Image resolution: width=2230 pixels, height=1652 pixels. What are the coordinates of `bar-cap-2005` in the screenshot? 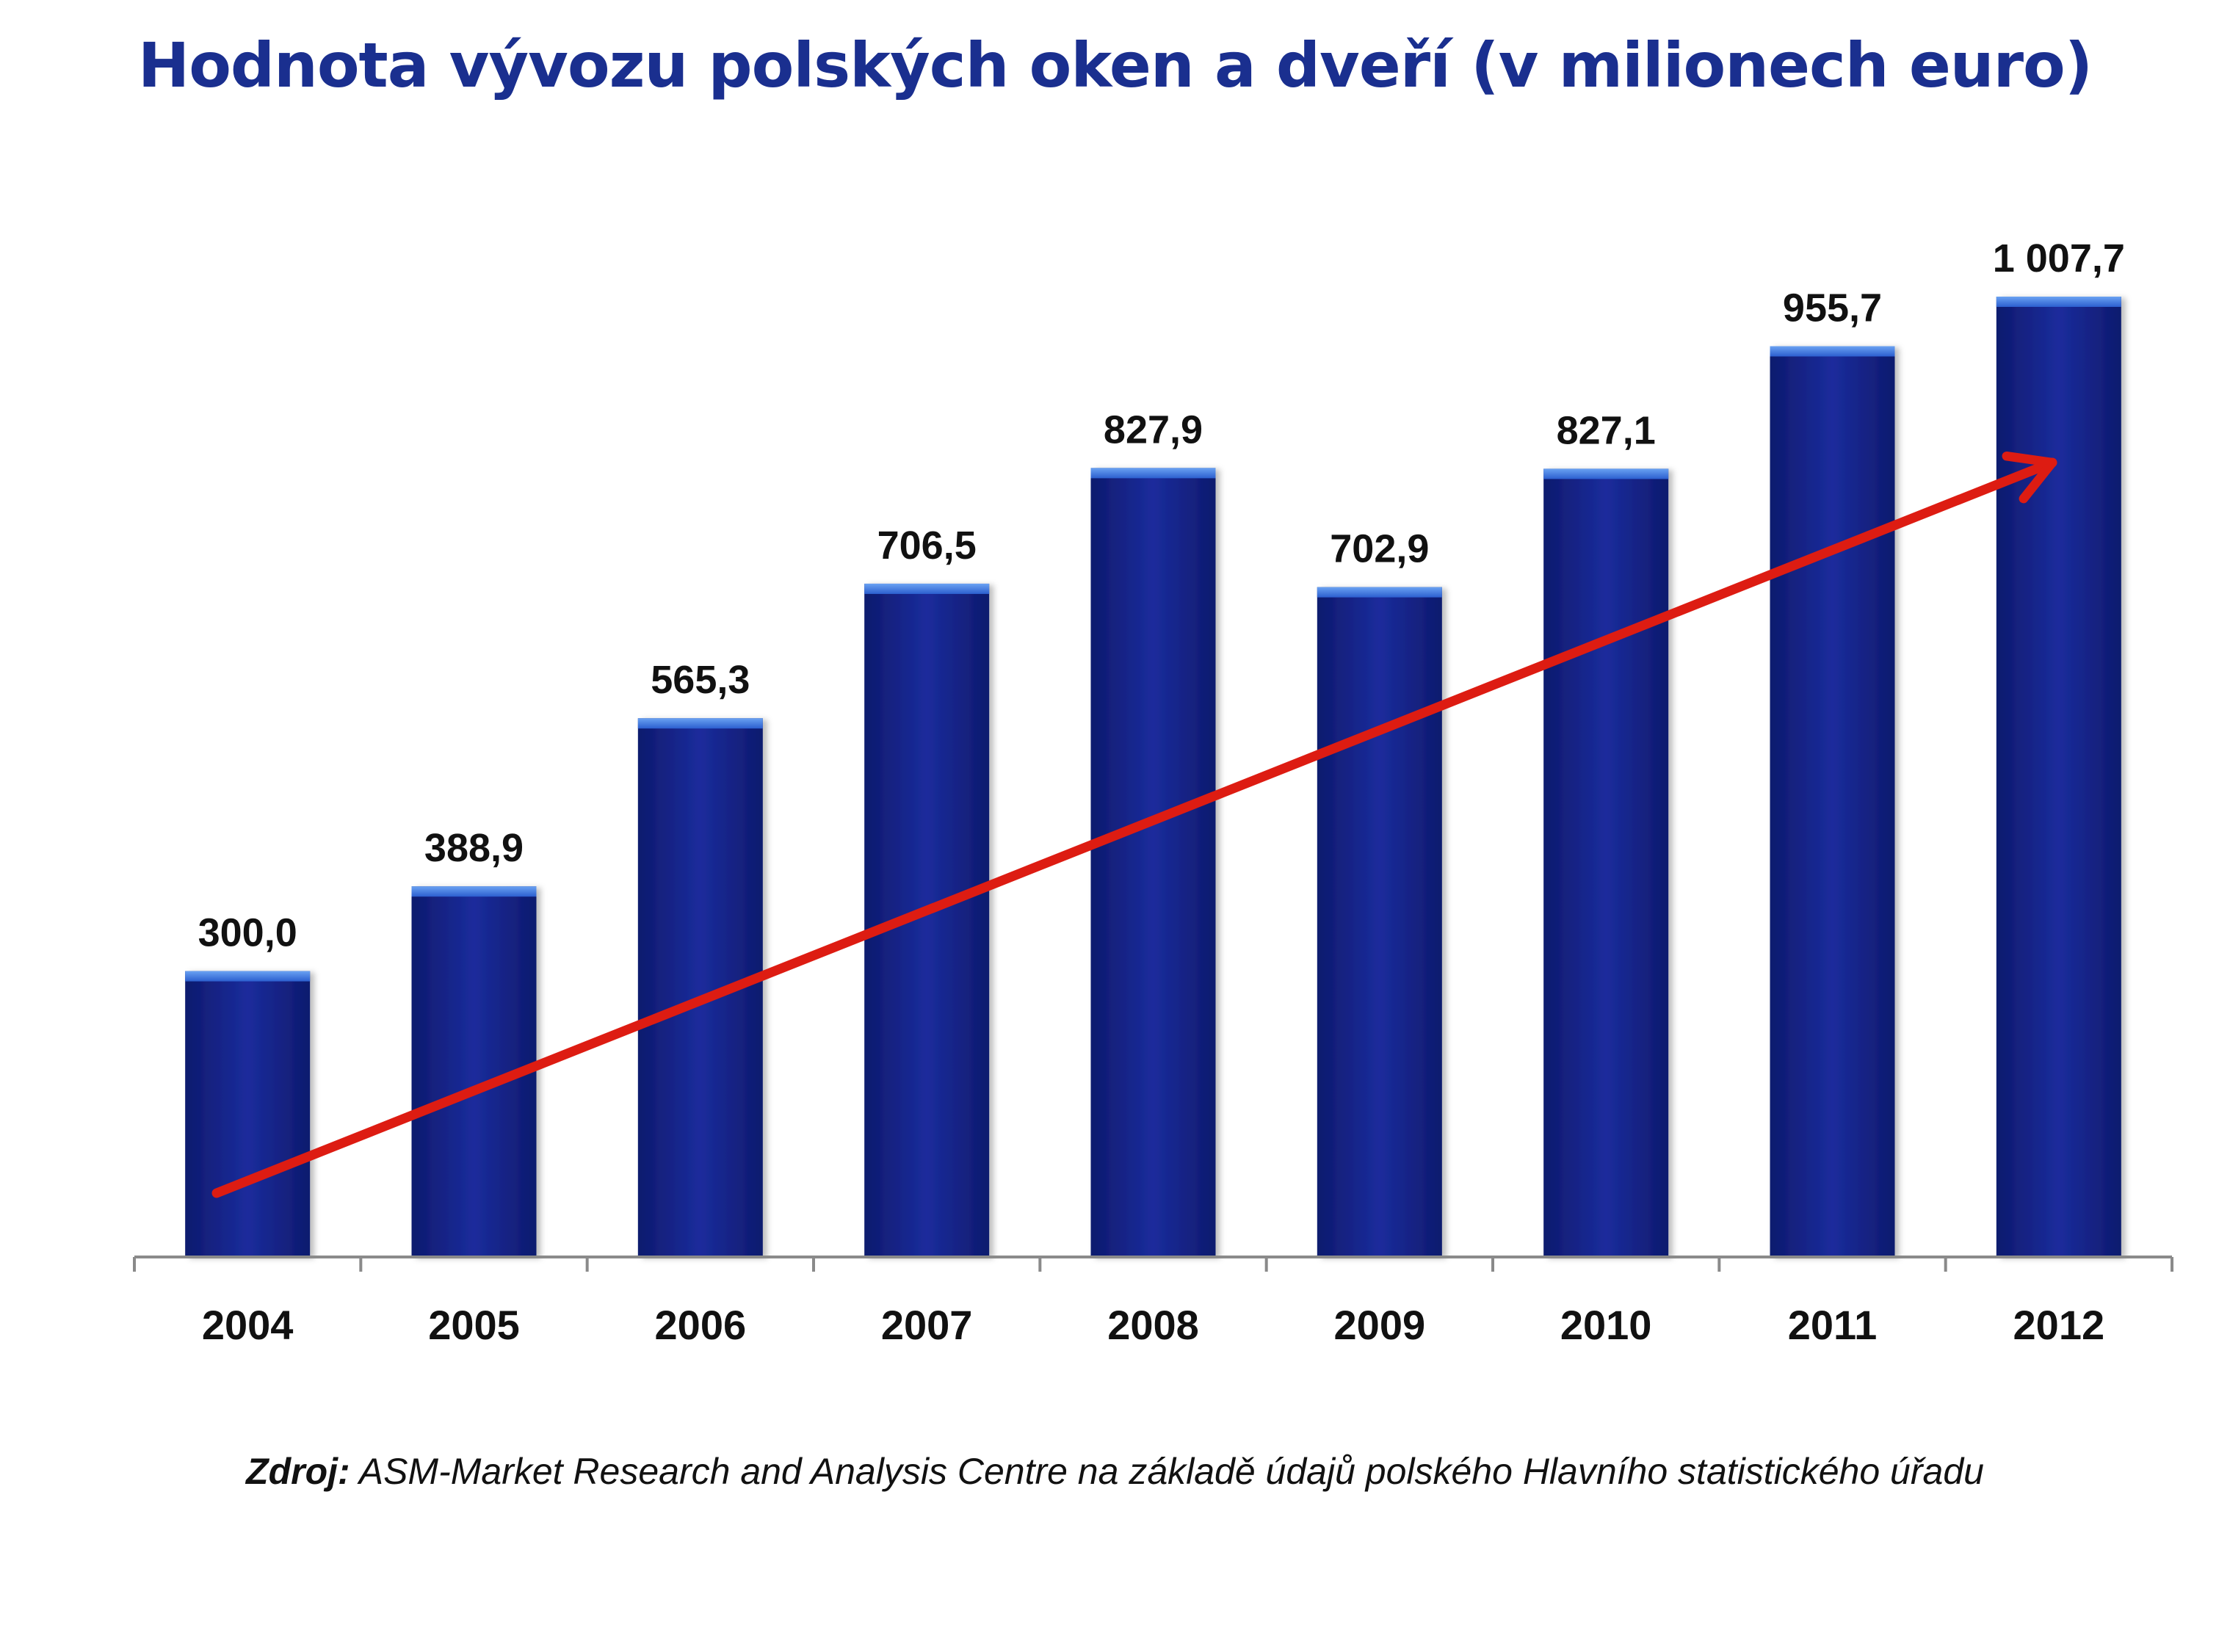 It's located at (474, 891).